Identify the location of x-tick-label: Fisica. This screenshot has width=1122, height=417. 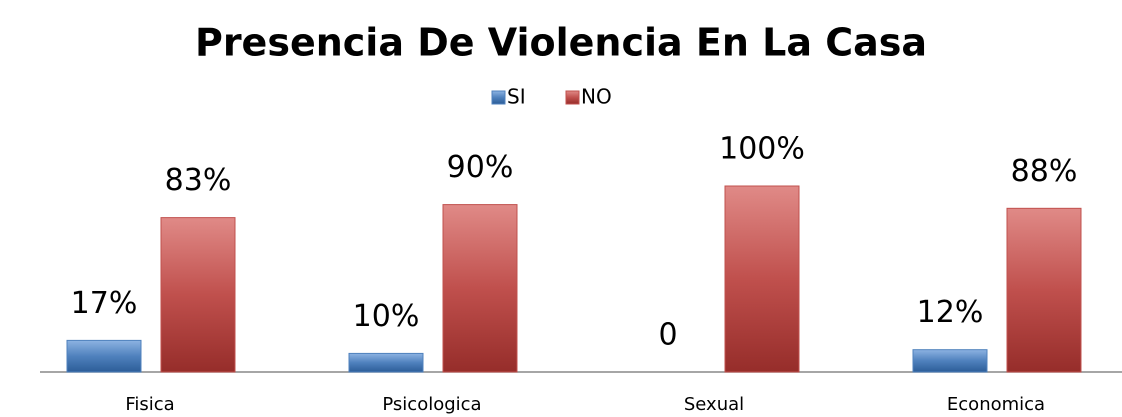
(149, 404).